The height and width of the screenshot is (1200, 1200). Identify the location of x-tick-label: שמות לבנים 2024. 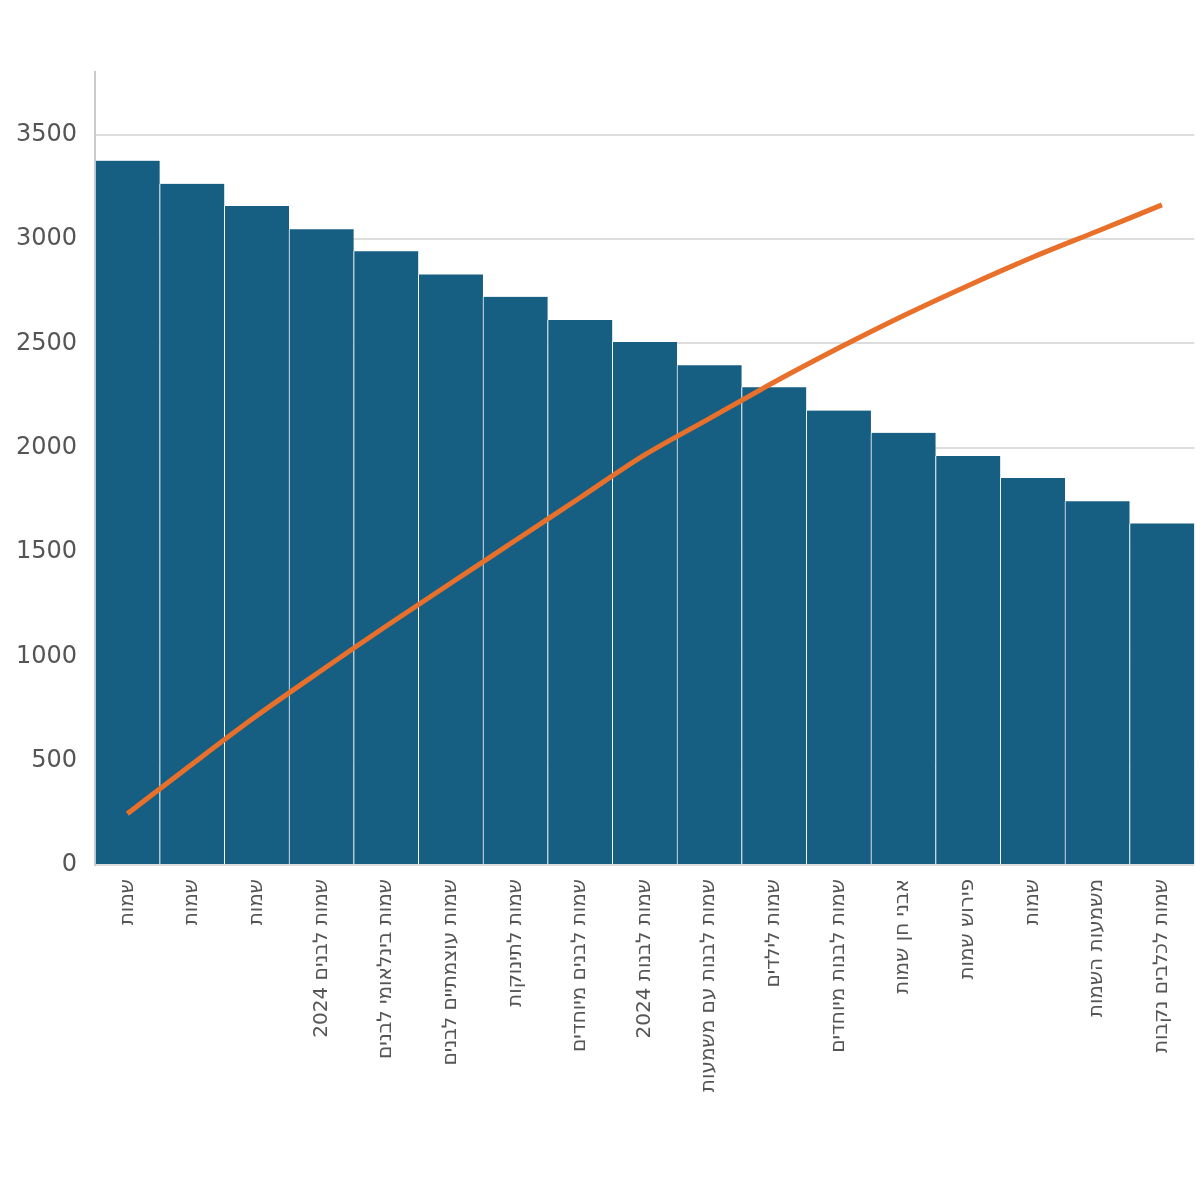
(319, 958).